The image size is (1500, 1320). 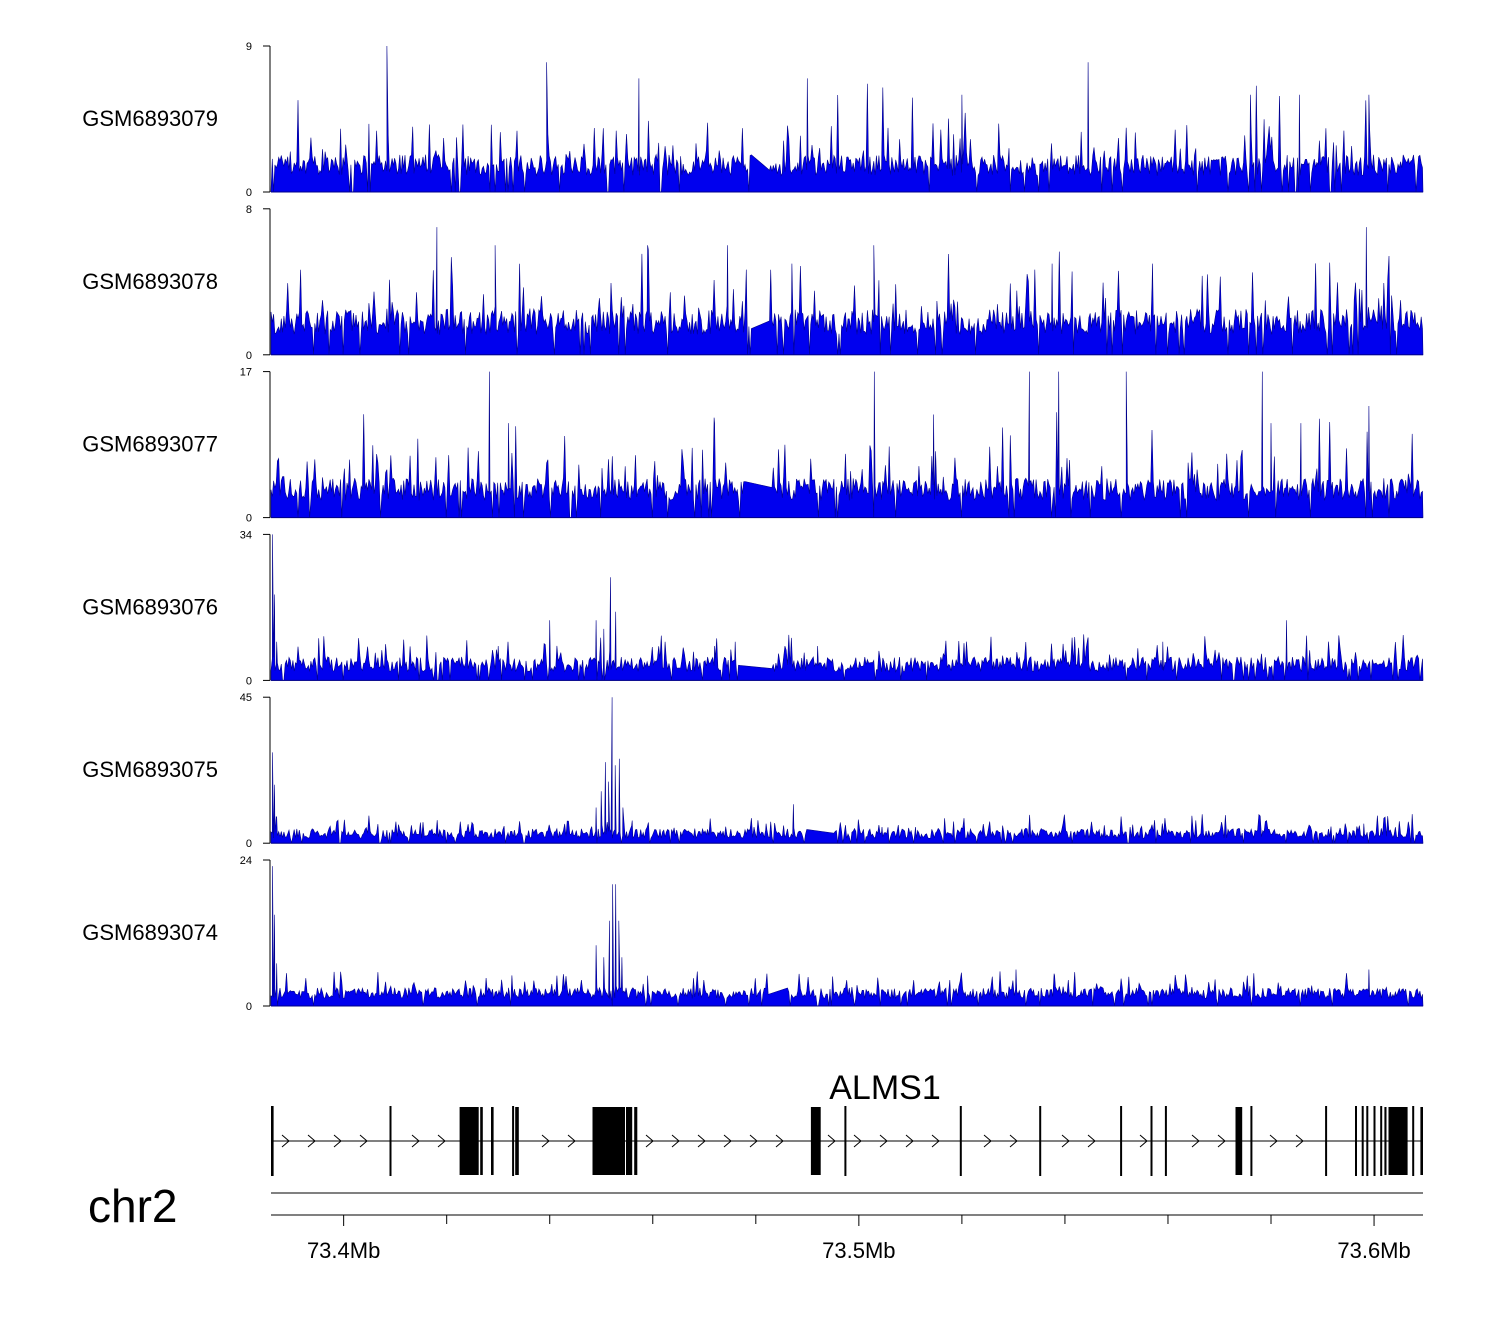 What do you see at coordinates (343, 1250) in the screenshot?
I see `axis-tick-label: 73.4Mb` at bounding box center [343, 1250].